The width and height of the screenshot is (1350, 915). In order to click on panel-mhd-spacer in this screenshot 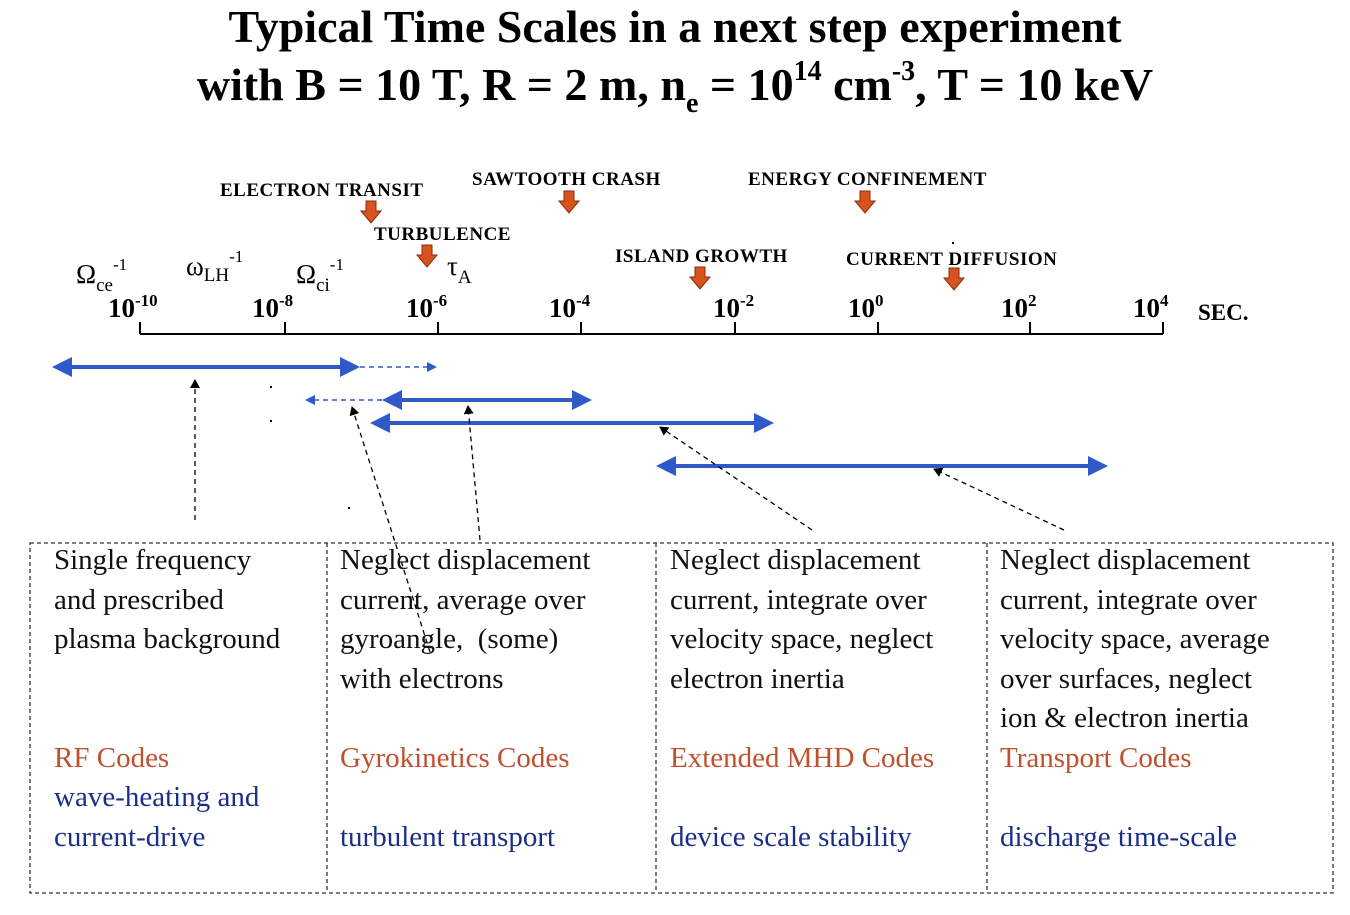, I will do `click(802, 719)`.